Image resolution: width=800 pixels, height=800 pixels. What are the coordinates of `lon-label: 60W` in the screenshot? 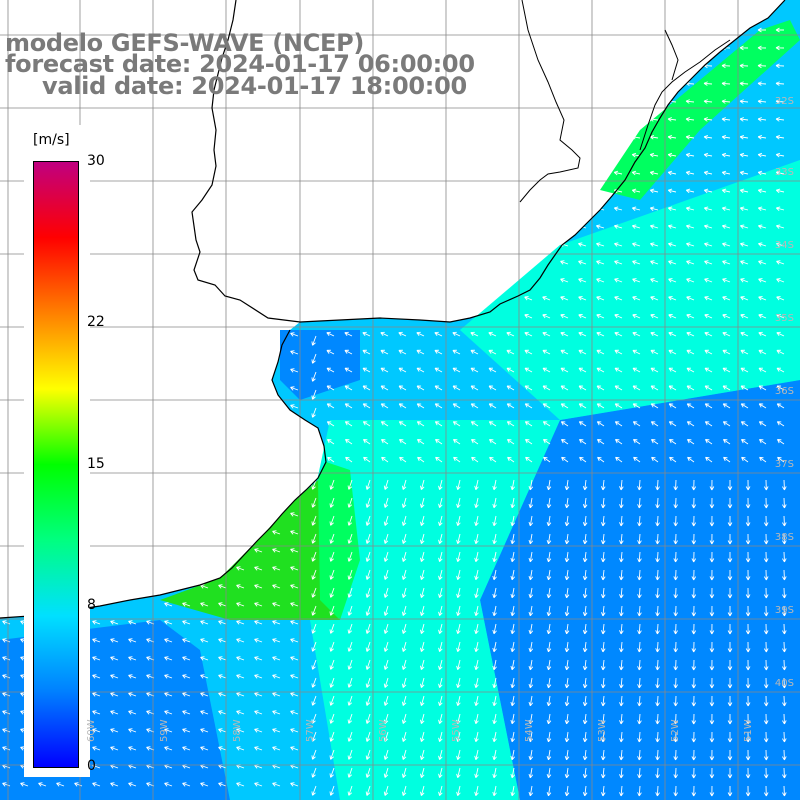 It's located at (91, 730).